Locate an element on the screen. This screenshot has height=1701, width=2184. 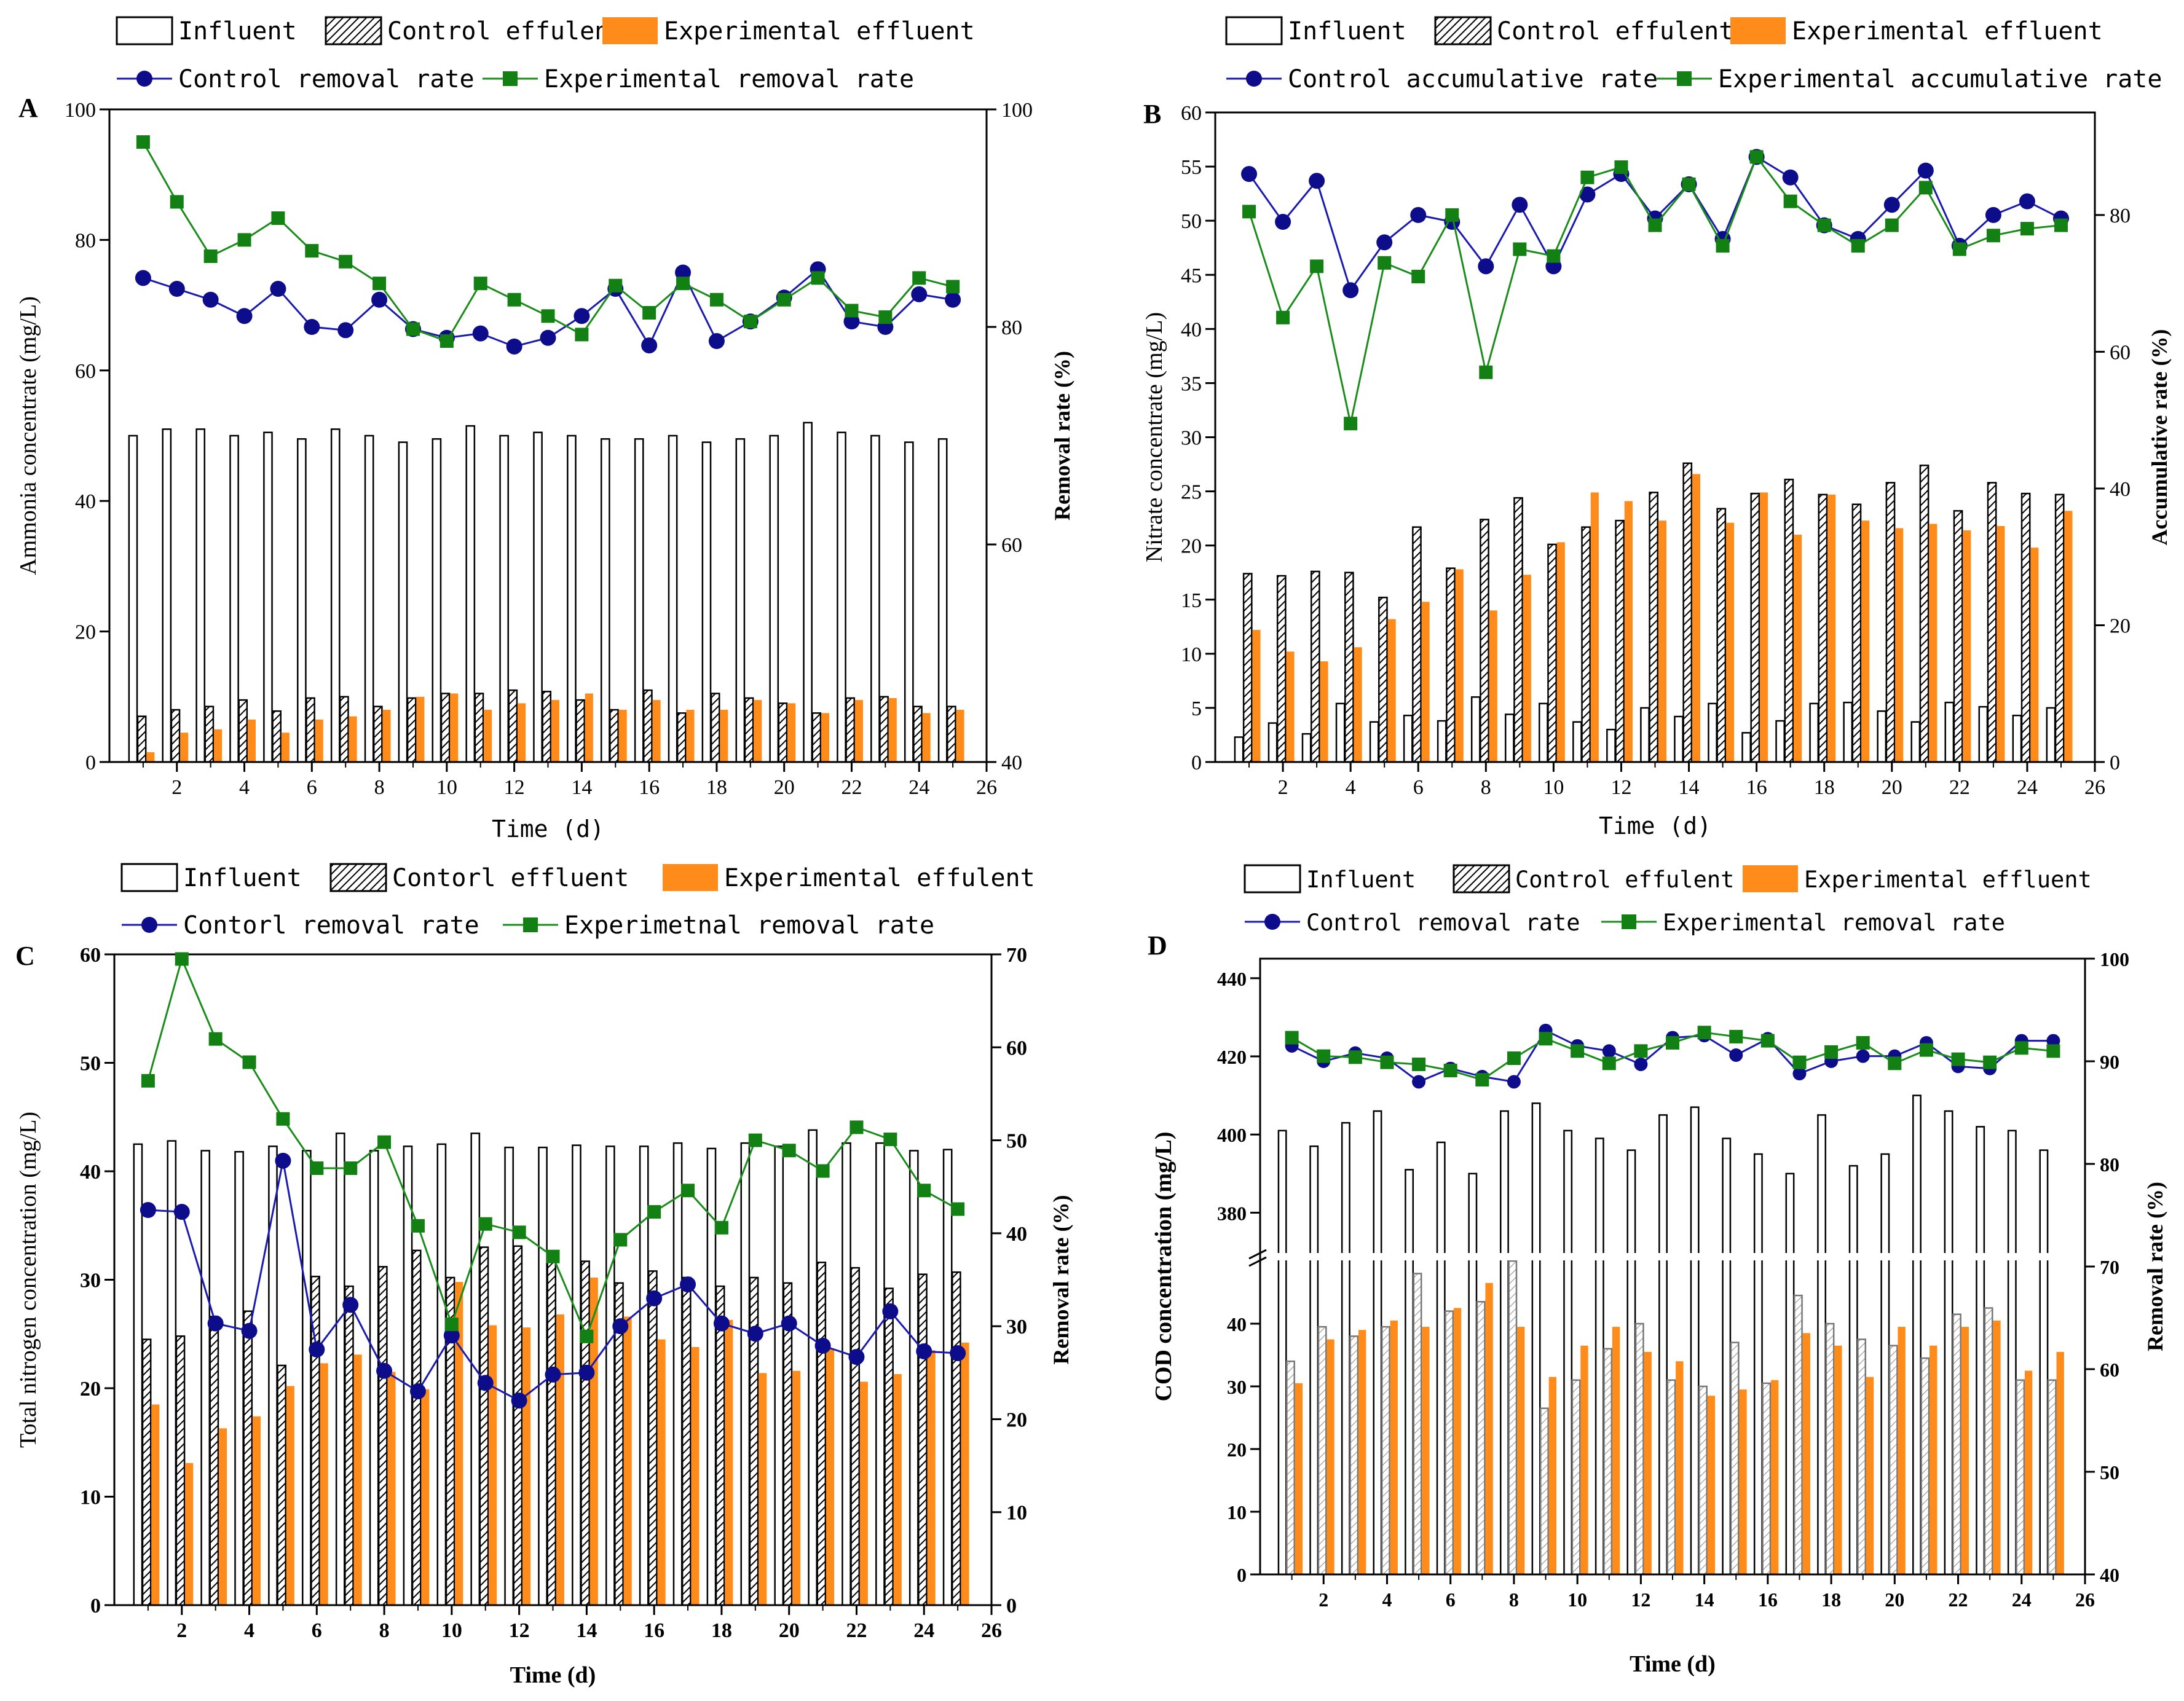
y-tick-label: 10 is located at coordinates (1191, 655).